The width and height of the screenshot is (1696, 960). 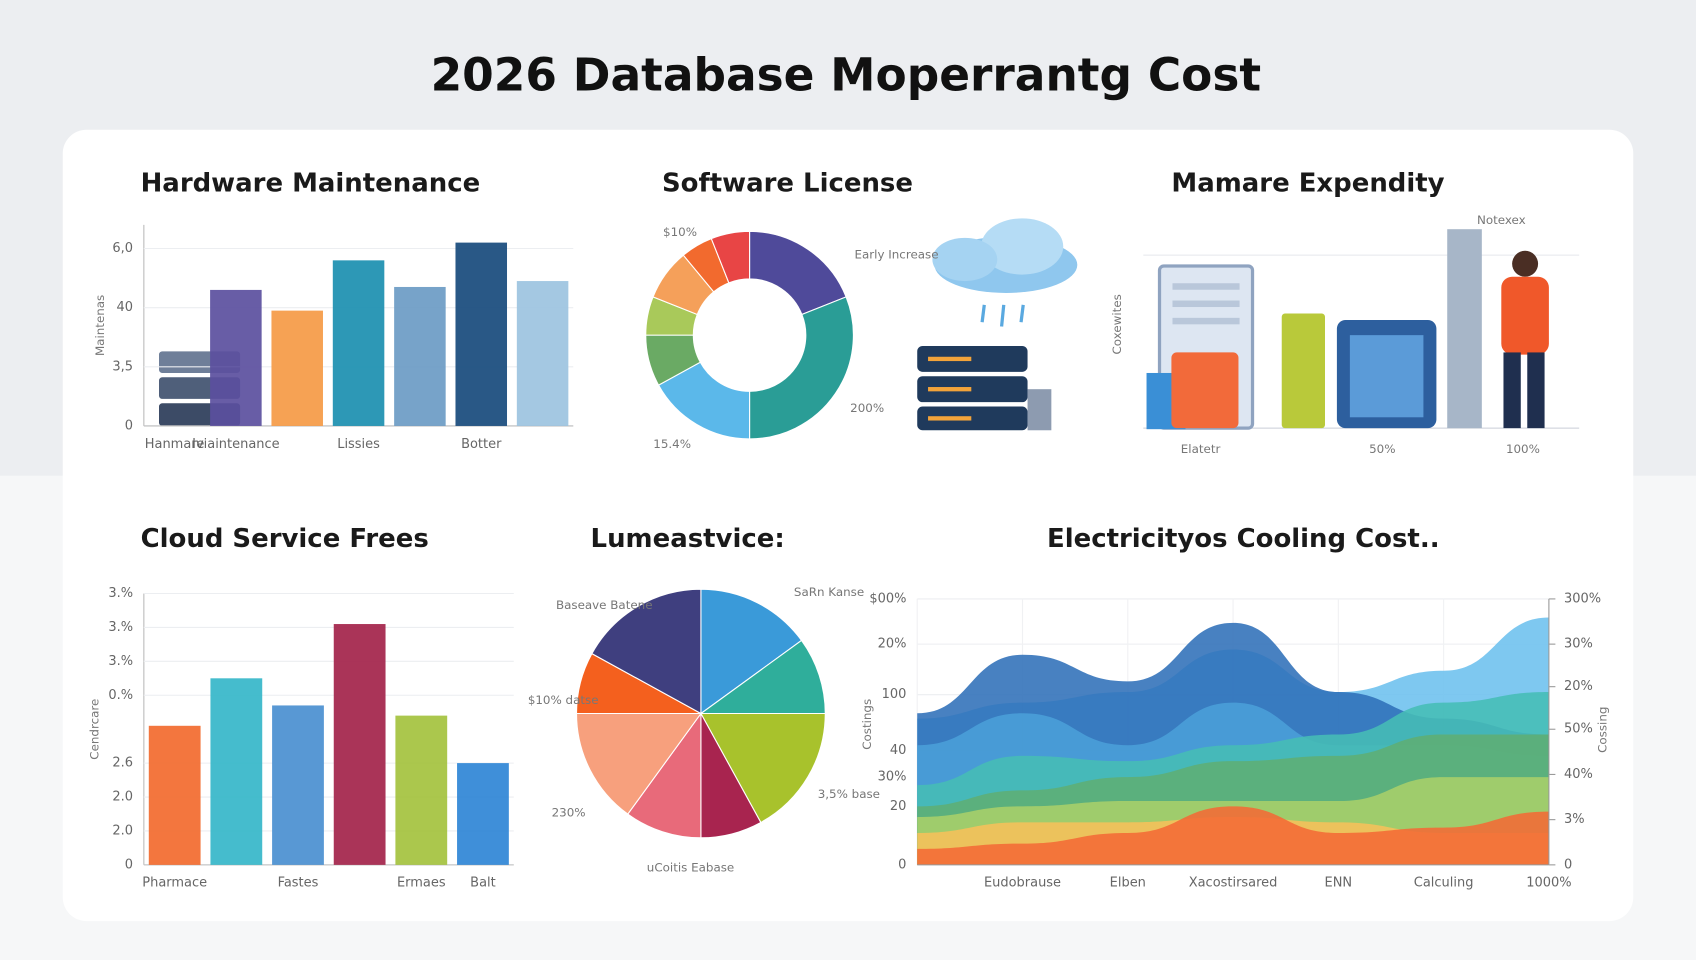 I want to click on annotation: 200%, so click(x=867, y=408).